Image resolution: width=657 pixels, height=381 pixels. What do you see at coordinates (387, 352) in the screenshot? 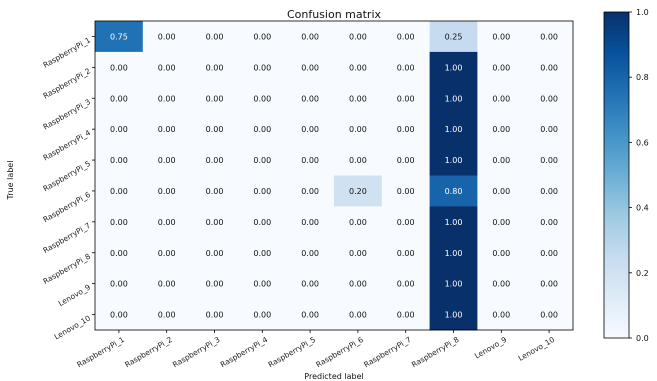
I see `x-tick-label: RaspberryPi_7` at bounding box center [387, 352].